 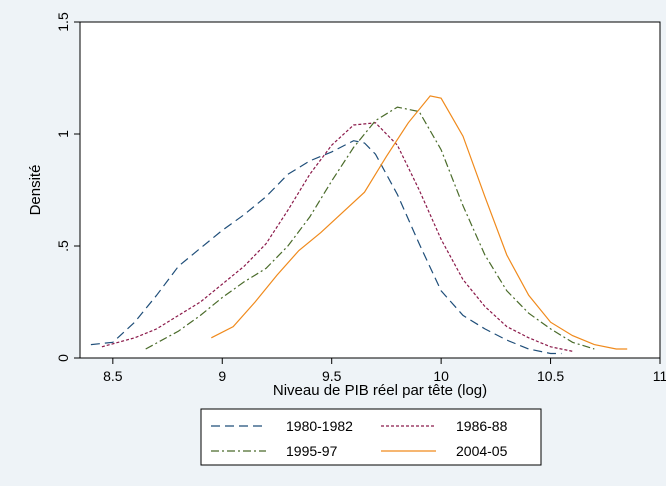 I want to click on legend-label: 1986-88, so click(x=482, y=426).